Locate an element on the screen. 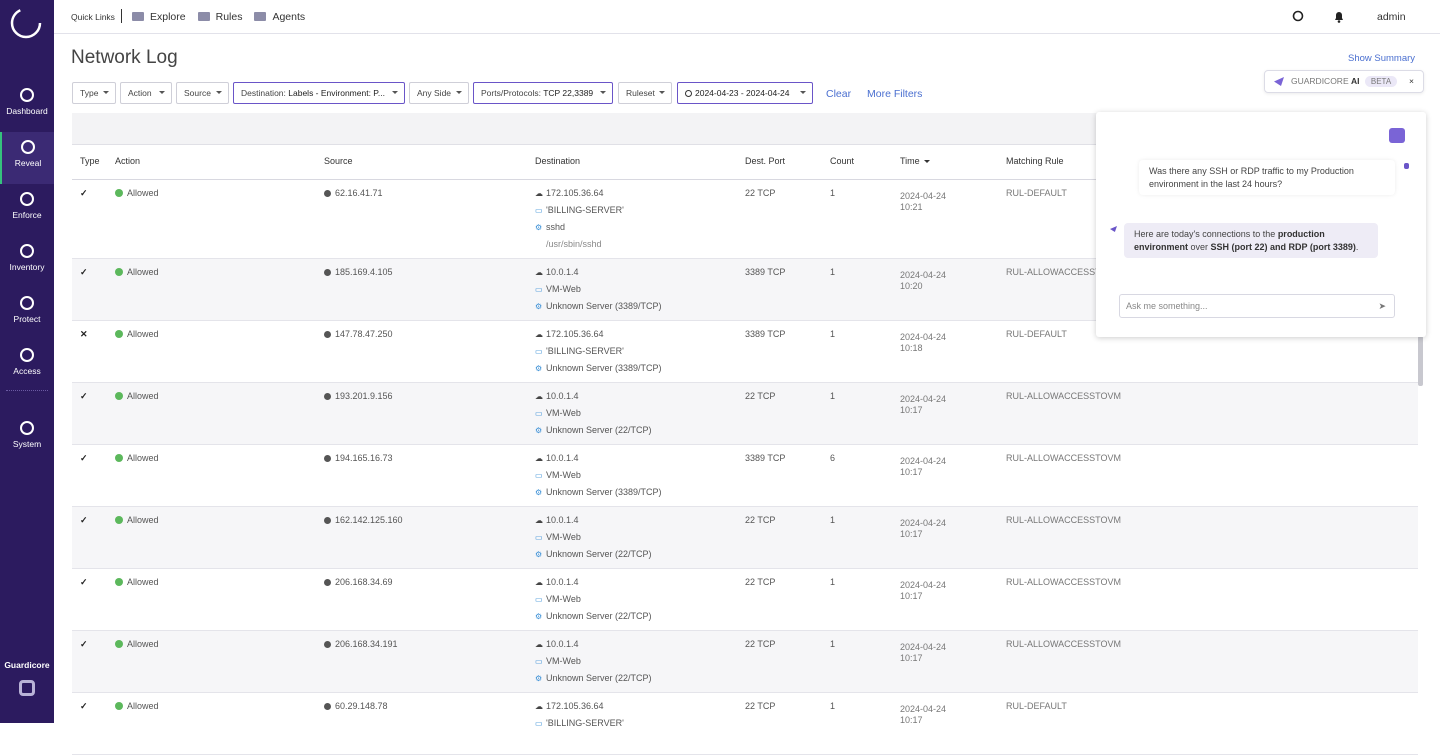 The image size is (1440, 755). matching-rule: RUL-ALLOWACCESSTOVM is located at coordinates (1063, 520).